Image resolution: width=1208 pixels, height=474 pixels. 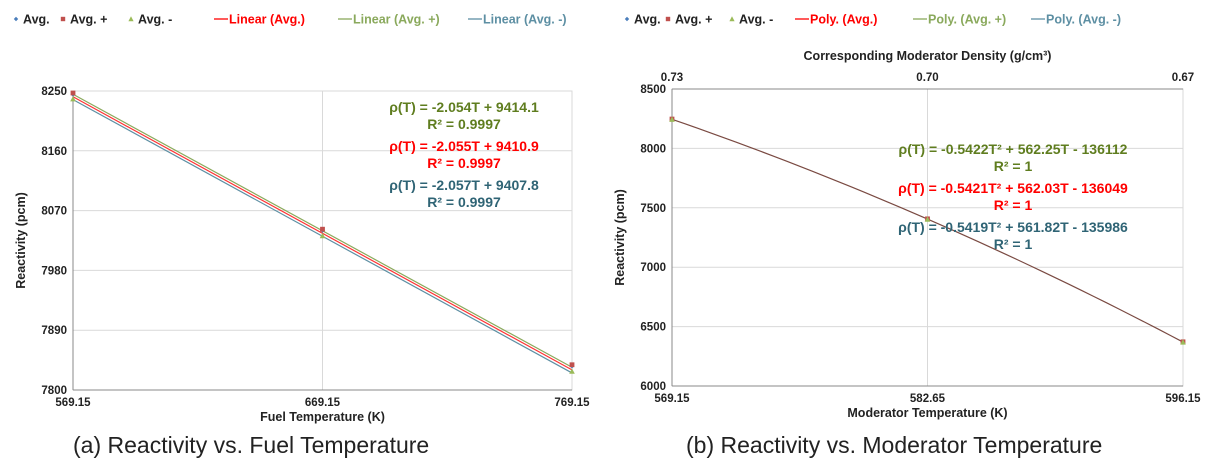 What do you see at coordinates (843, 20) in the screenshot?
I see `chart-b-legend-label: Poly. (Avg.)` at bounding box center [843, 20].